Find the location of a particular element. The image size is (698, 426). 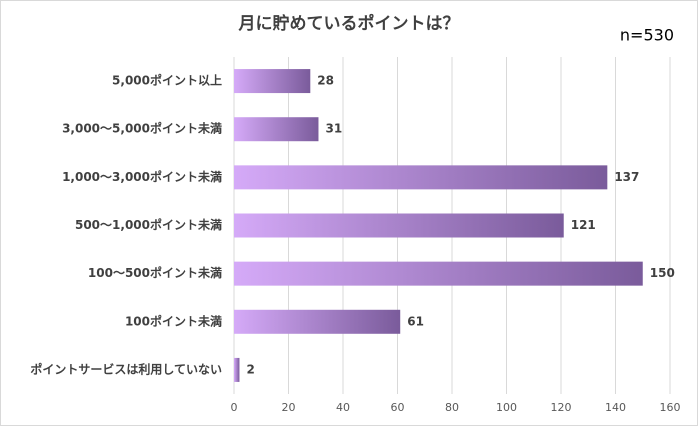

x-tick-label: 160 is located at coordinates (670, 407).